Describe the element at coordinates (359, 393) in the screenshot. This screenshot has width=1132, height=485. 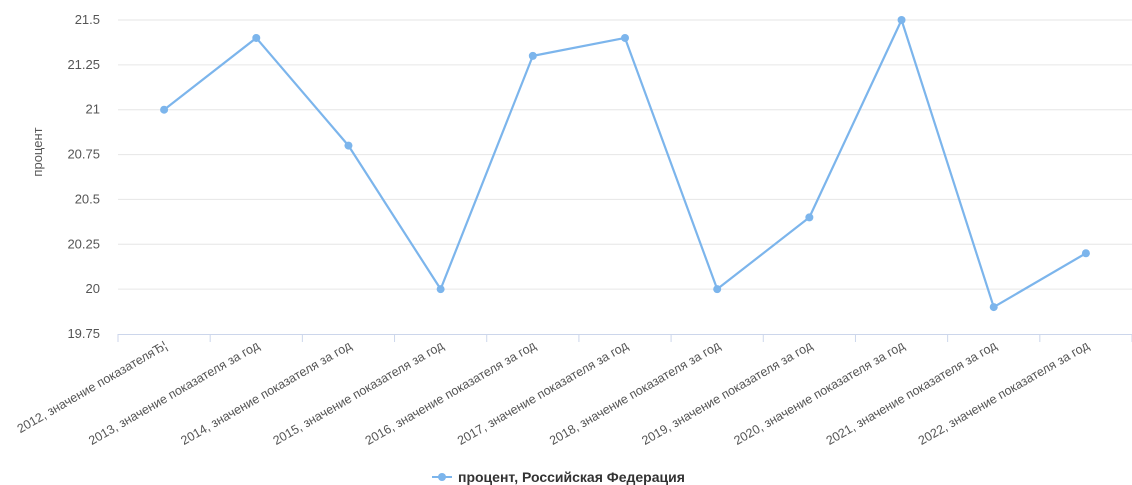
I see `x-tick-label: 2015, значение показателя за год` at that location.